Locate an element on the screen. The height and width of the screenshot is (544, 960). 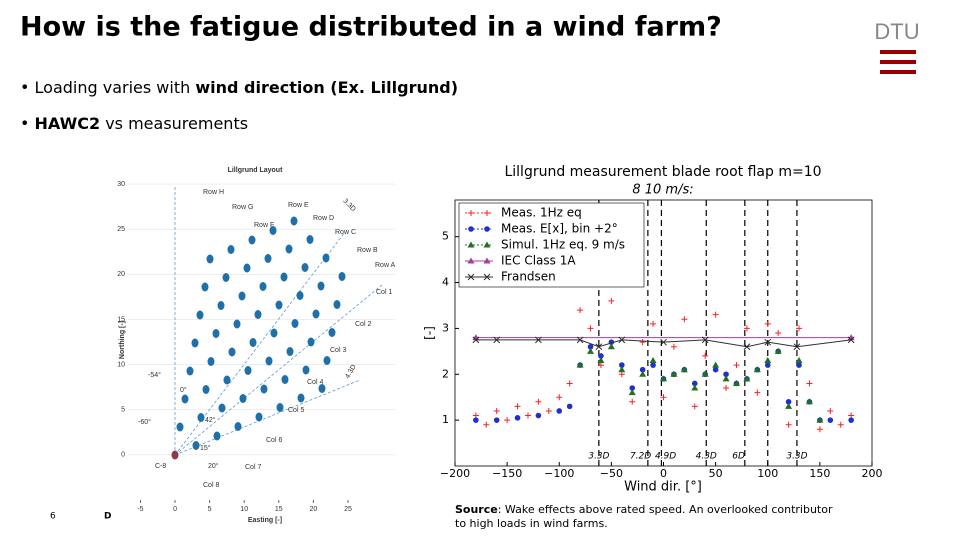
y-tick-label: 5 is located at coordinates (445, 236).